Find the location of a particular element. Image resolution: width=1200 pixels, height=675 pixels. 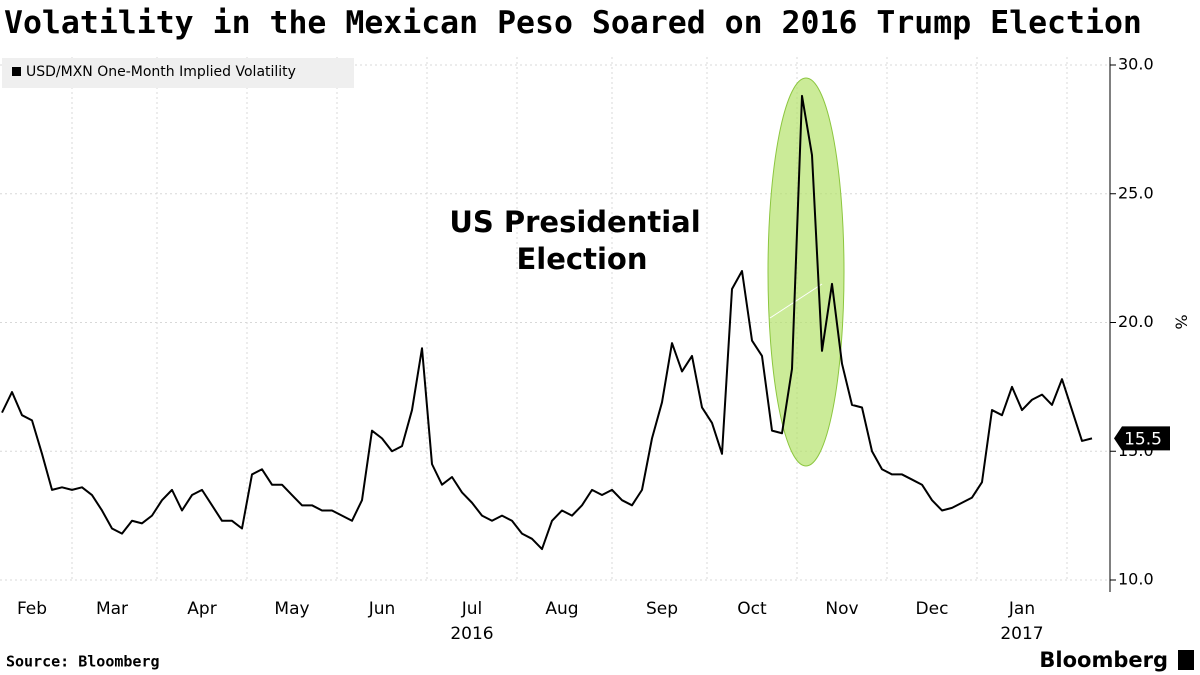

highlight is located at coordinates (806, 272).